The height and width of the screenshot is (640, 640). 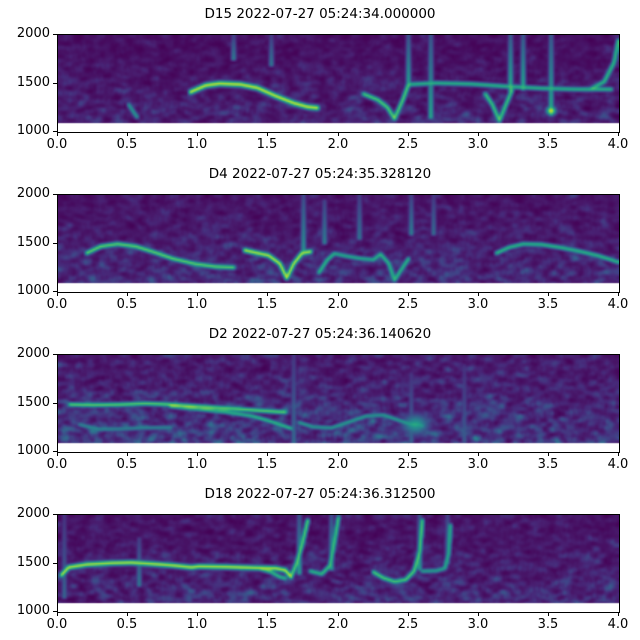 I want to click on subplot-title-2: D4 2022-07-27 05:24:35.328120, so click(x=320, y=174).